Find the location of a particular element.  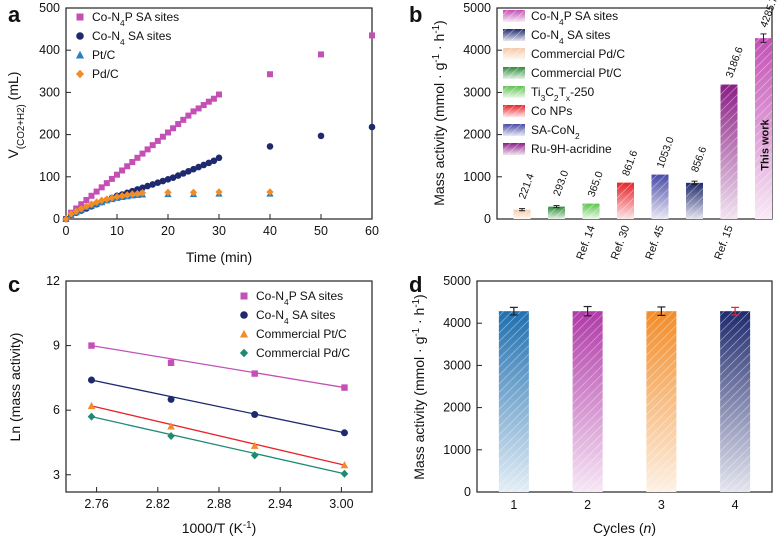

x-tick-label: 3 is located at coordinates (661, 505).